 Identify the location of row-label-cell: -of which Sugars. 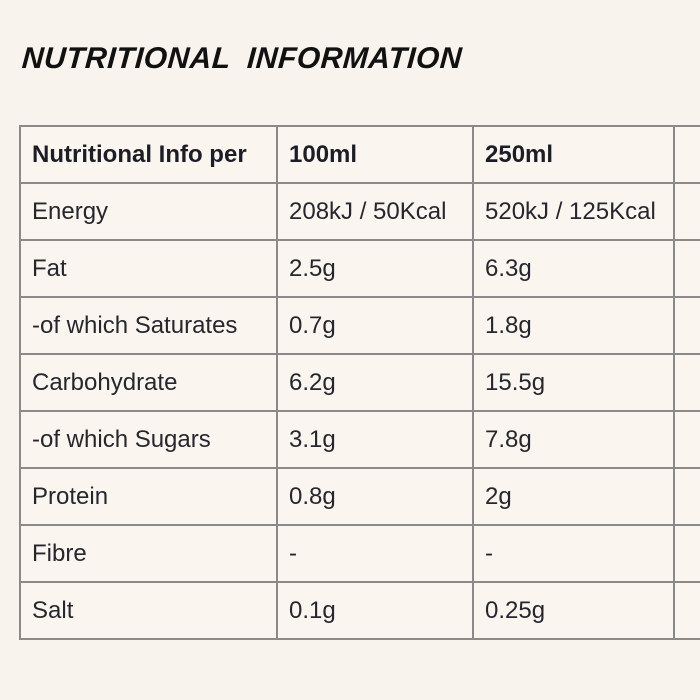
(148, 439).